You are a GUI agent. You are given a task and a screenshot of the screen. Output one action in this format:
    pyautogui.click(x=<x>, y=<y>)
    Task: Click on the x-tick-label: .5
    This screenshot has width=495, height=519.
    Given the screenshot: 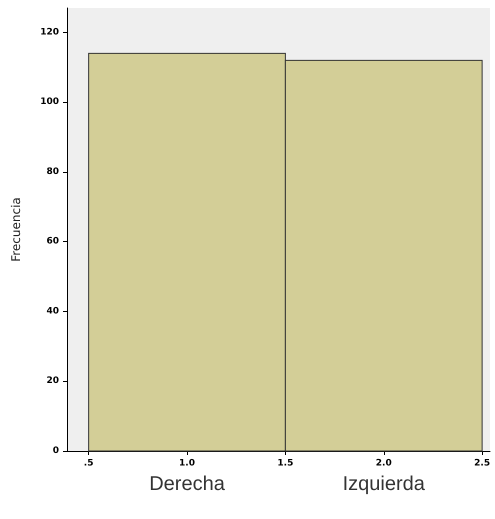 What is the action you would take?
    pyautogui.click(x=89, y=463)
    